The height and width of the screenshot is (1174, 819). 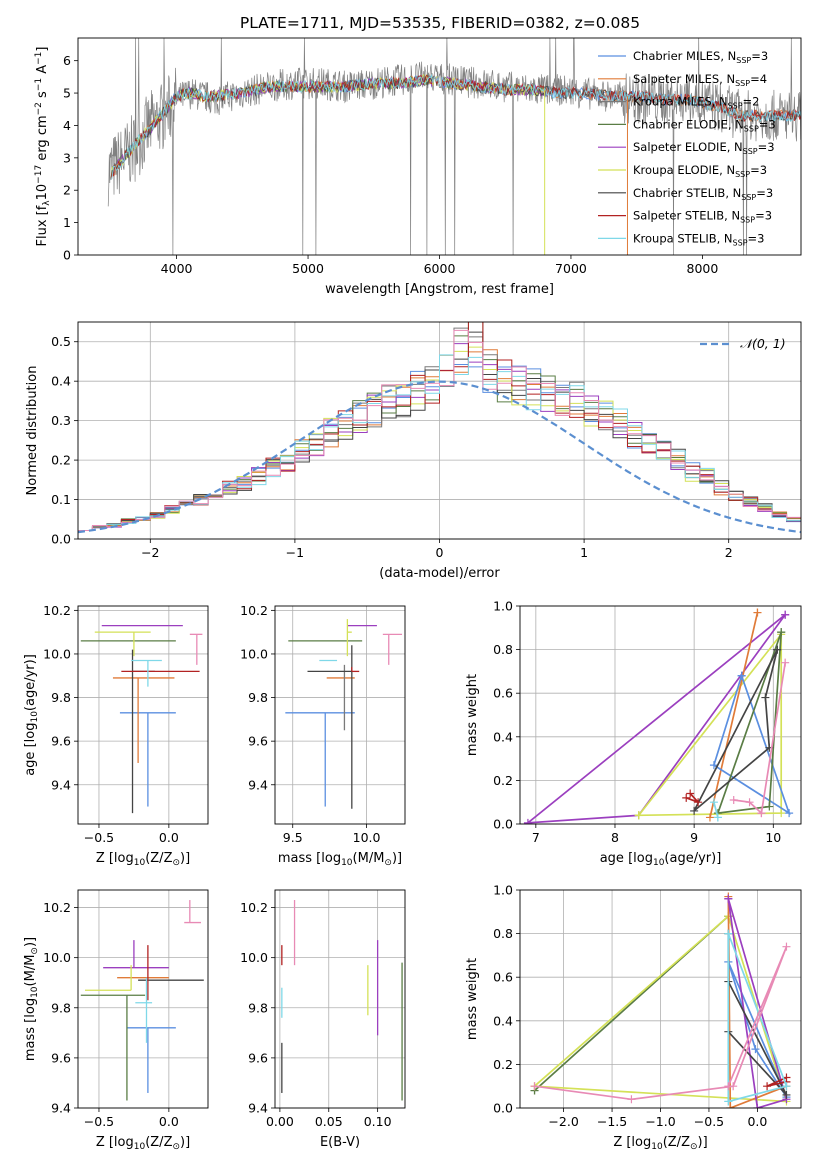 I want to click on mass-vs-metallicity-xtick-label: −0.5, so click(x=99, y=1121).